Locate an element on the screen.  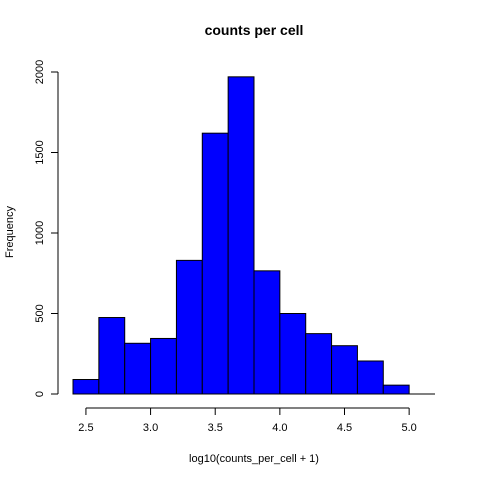
y-tick-label: 1500 is located at coordinates (40, 152).